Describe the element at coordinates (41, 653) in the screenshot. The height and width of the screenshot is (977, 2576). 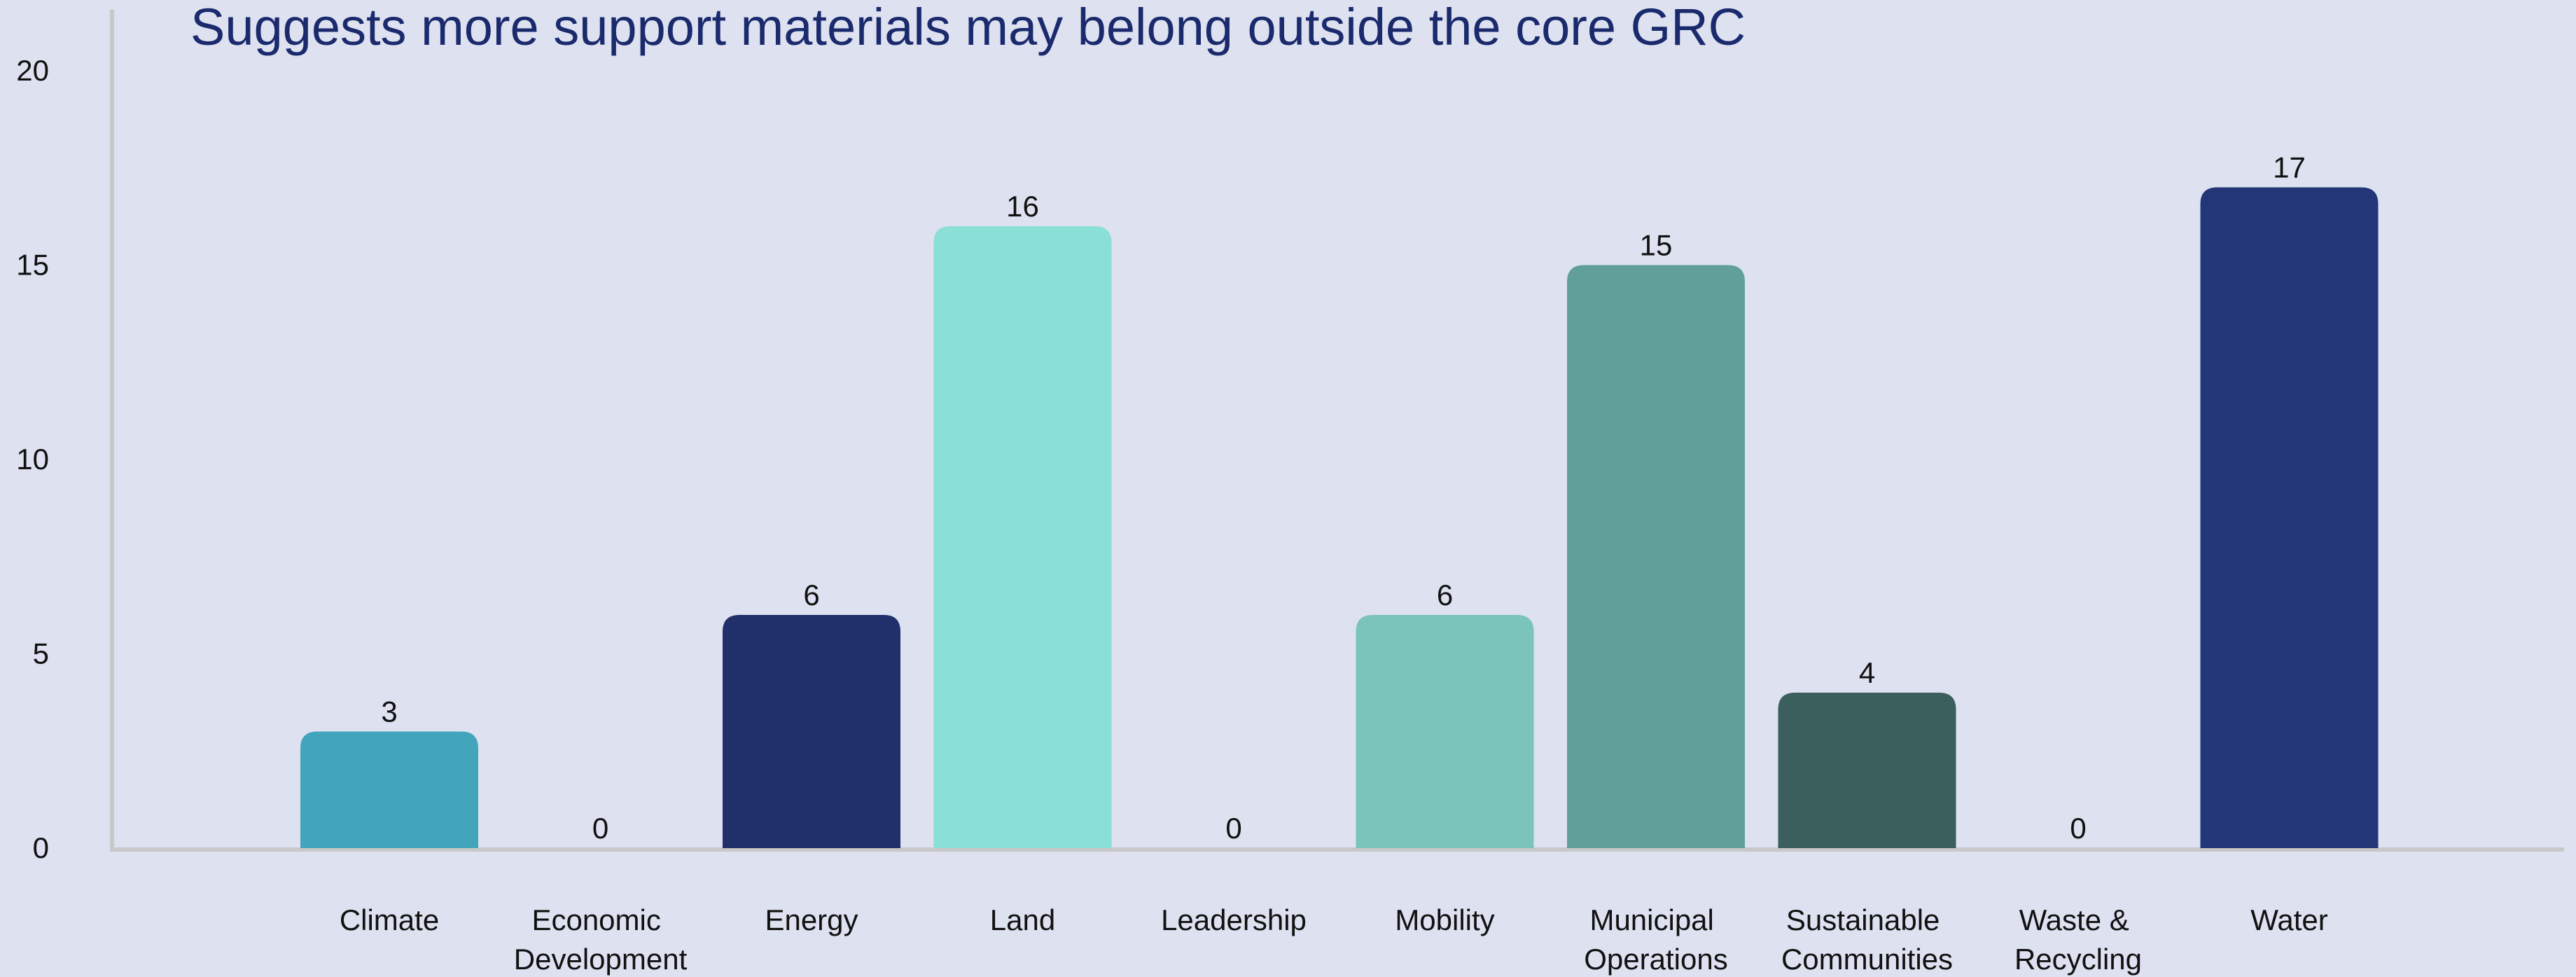
I see `y-tick-label: 5` at that location.